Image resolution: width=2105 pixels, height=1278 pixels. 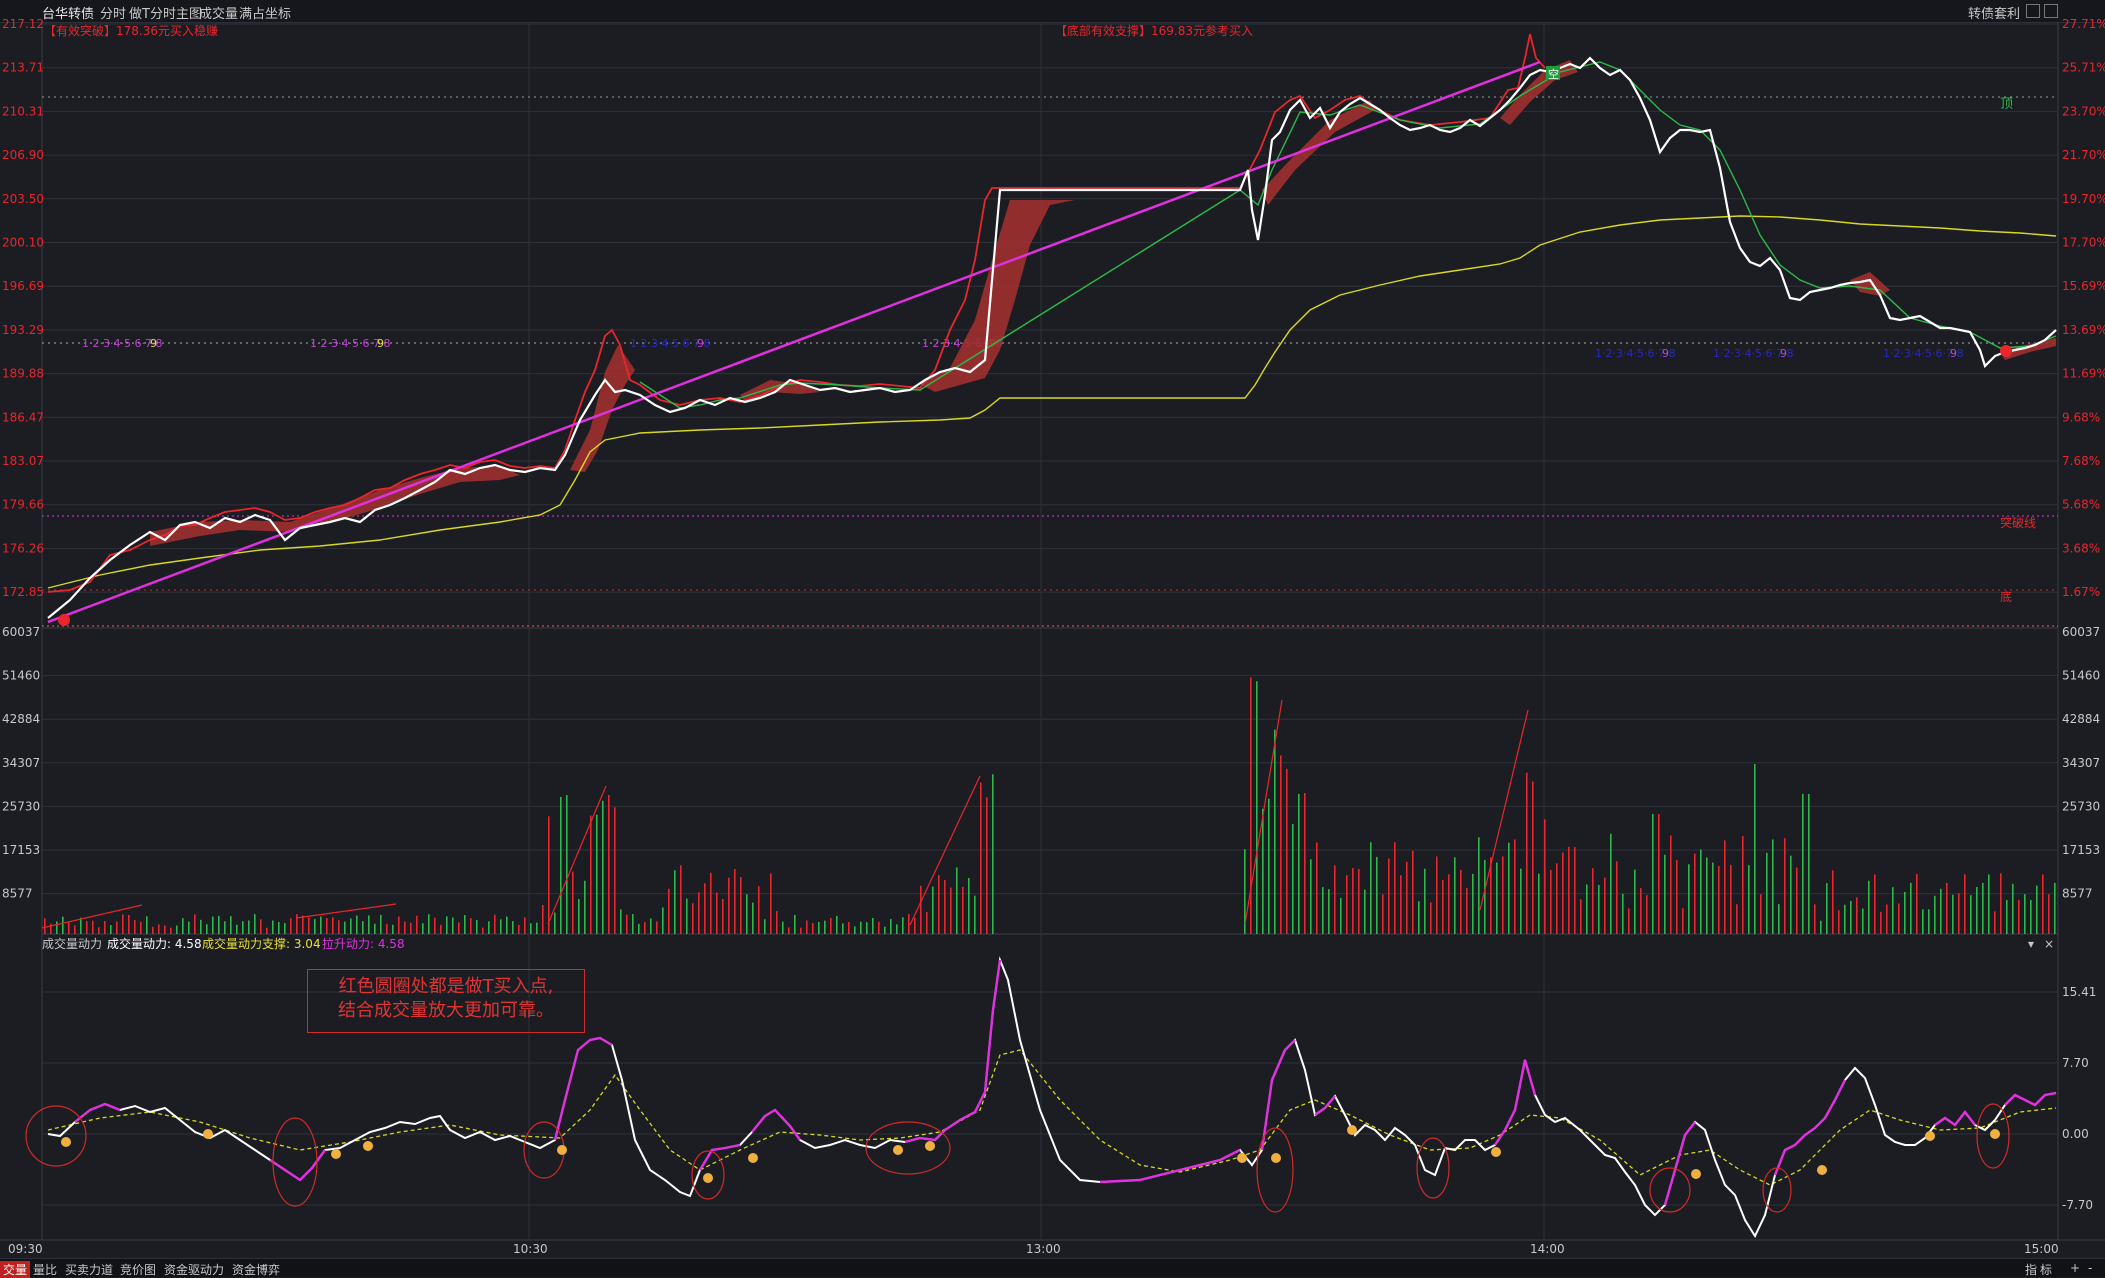 What do you see at coordinates (265, 14) in the screenshot?
I see `tab-full-coord: 满占坐标` at bounding box center [265, 14].